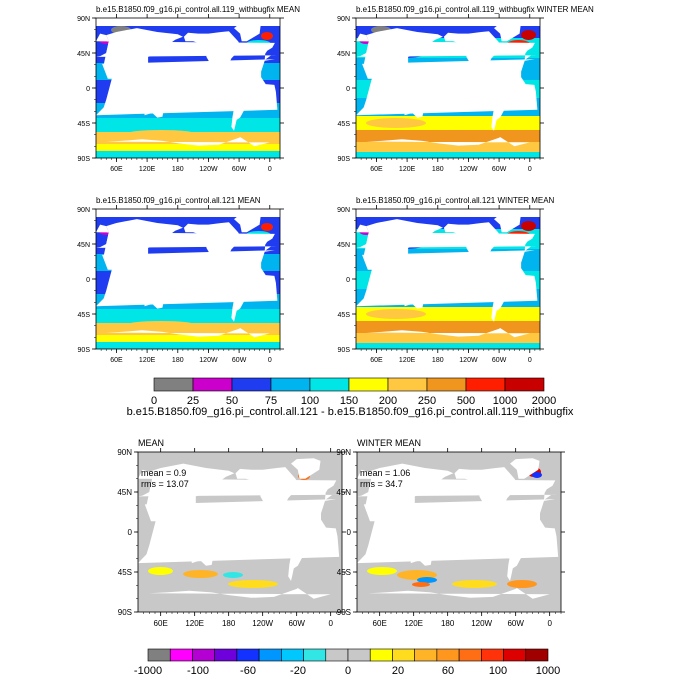 The width and height of the screenshot is (700, 700). I want to click on colorbar-label: 75, so click(271, 401).